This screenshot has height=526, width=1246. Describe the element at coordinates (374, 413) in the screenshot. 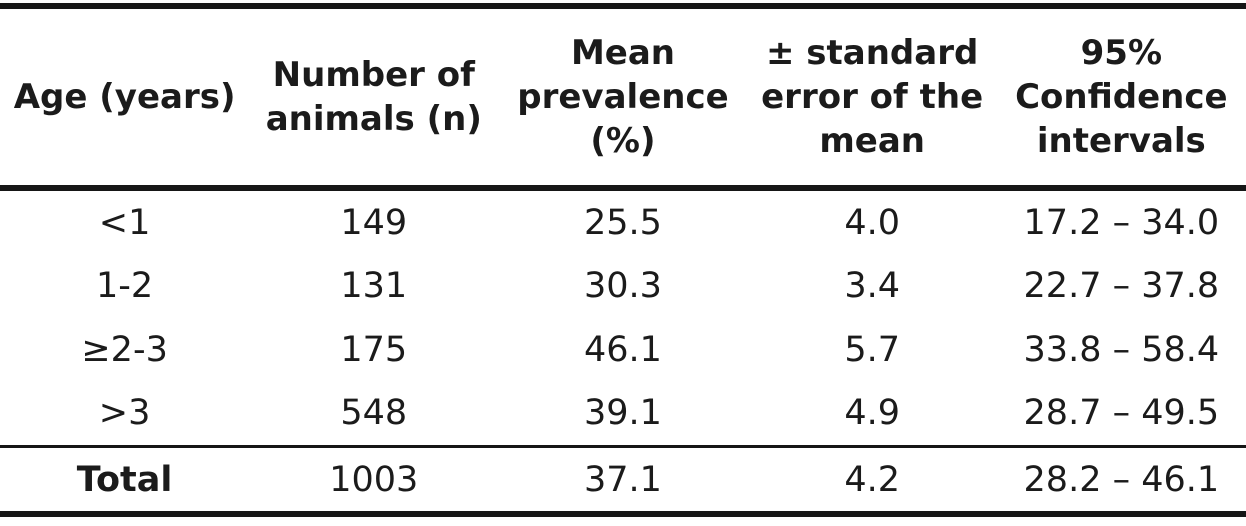

I see `number-of-animals-cell: 548` at that location.